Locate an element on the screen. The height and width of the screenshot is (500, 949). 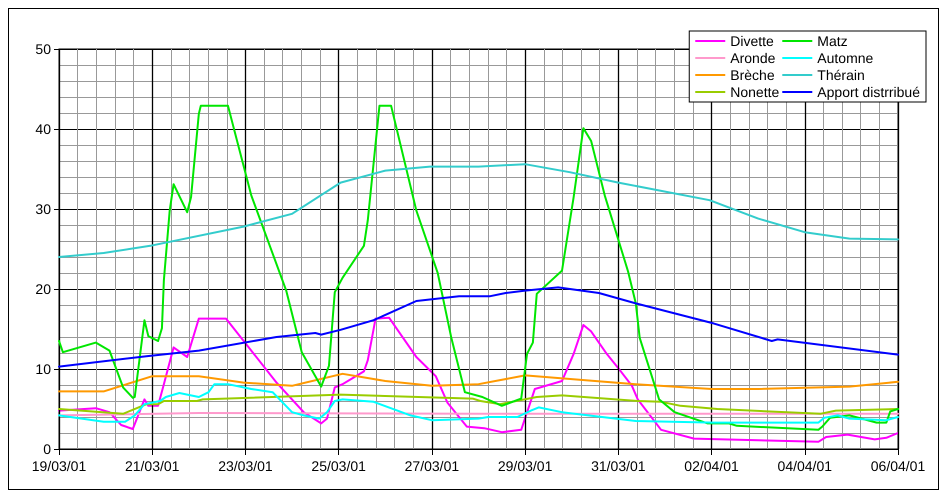
y-tick-label: 20 is located at coordinates (43, 289).